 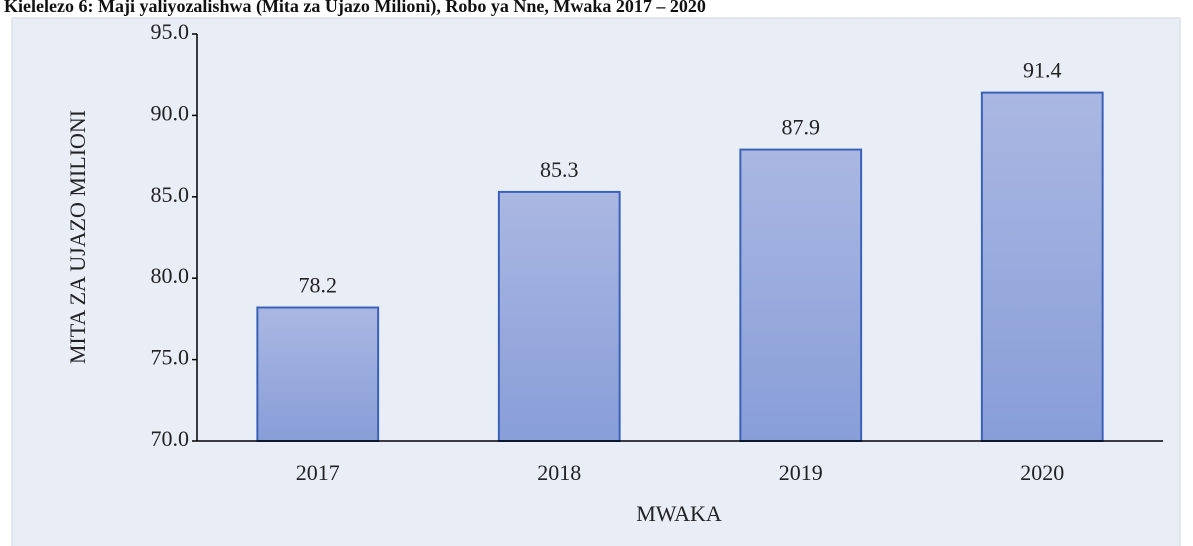 I want to click on x-tick-label: 2019, so click(x=801, y=472).